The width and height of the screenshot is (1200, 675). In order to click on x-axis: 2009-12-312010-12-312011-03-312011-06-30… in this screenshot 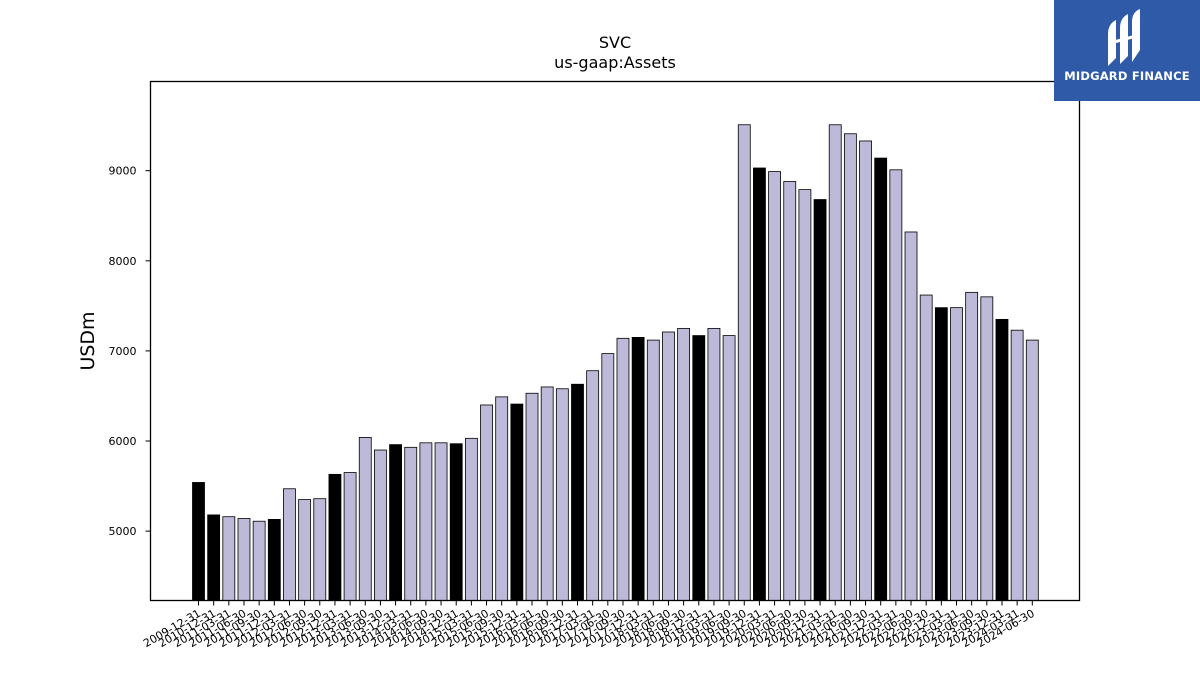, I will do `click(589, 625)`.